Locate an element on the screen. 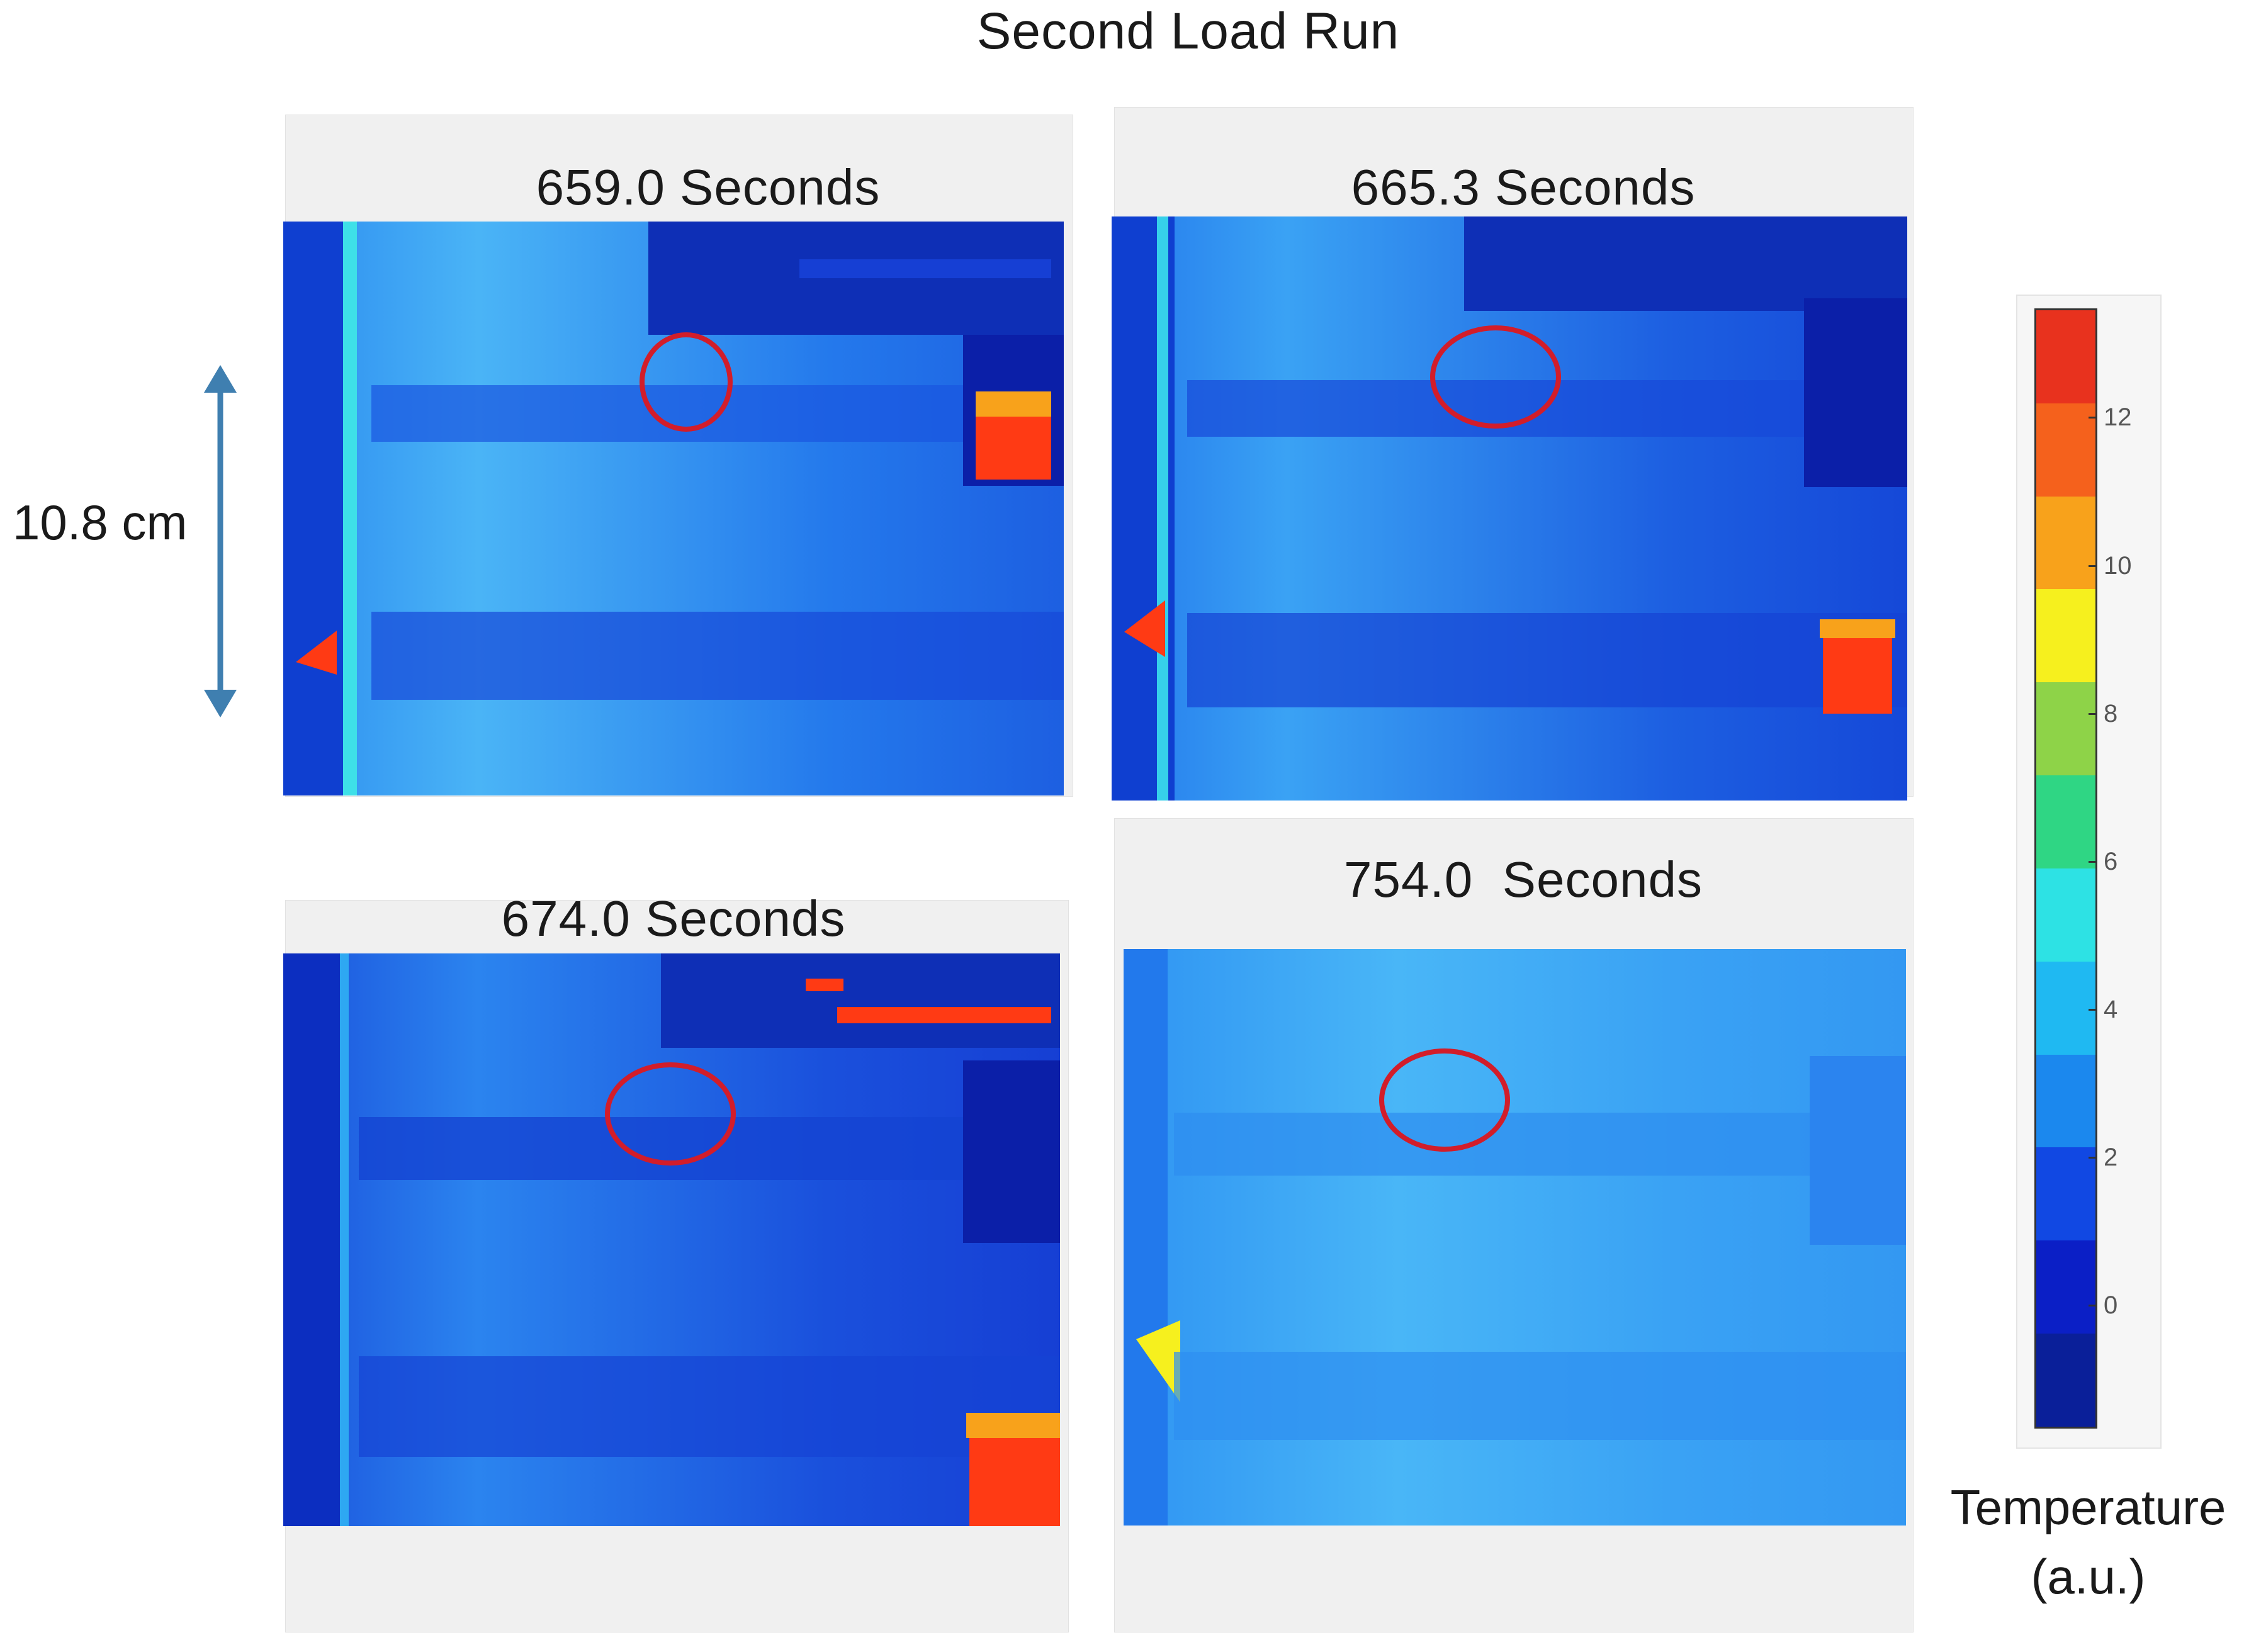 Image resolution: width=2244 pixels, height=1652 pixels. colorbar-tick-0: 0 is located at coordinates (2111, 1305).